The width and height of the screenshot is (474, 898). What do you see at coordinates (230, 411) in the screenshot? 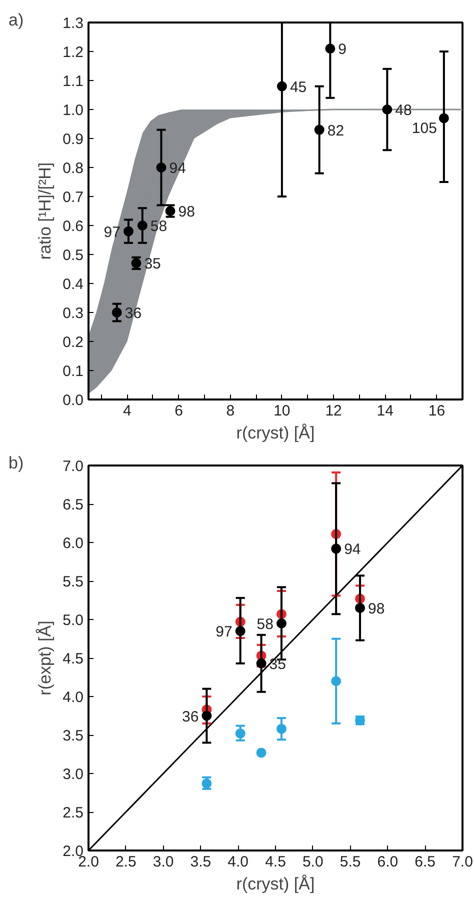
I see `x-tick-label: 8` at bounding box center [230, 411].